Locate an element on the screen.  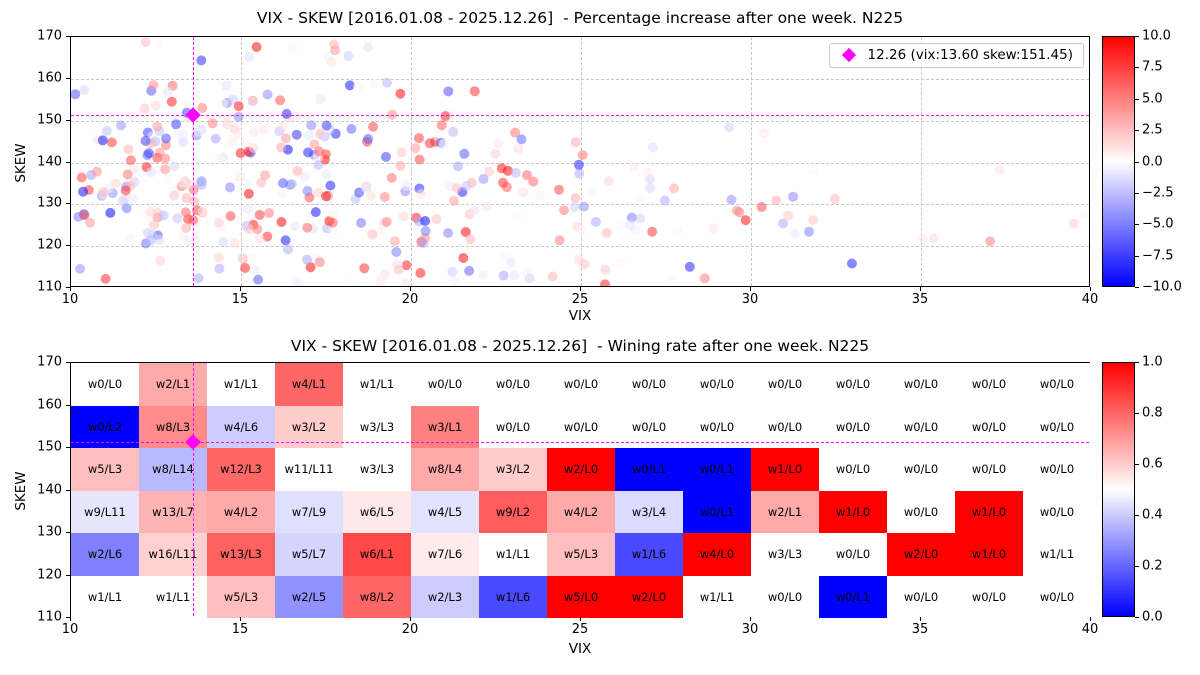
heatmap-cell: w3/L2 is located at coordinates (513, 469).